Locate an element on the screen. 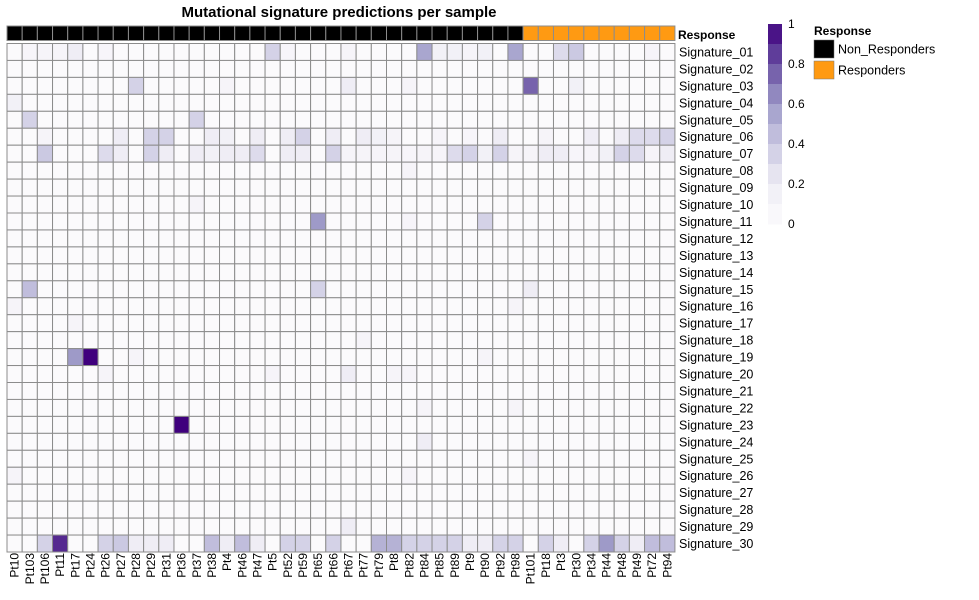 This screenshot has width=979, height=600. row-label: Signature_23 is located at coordinates (716, 425).